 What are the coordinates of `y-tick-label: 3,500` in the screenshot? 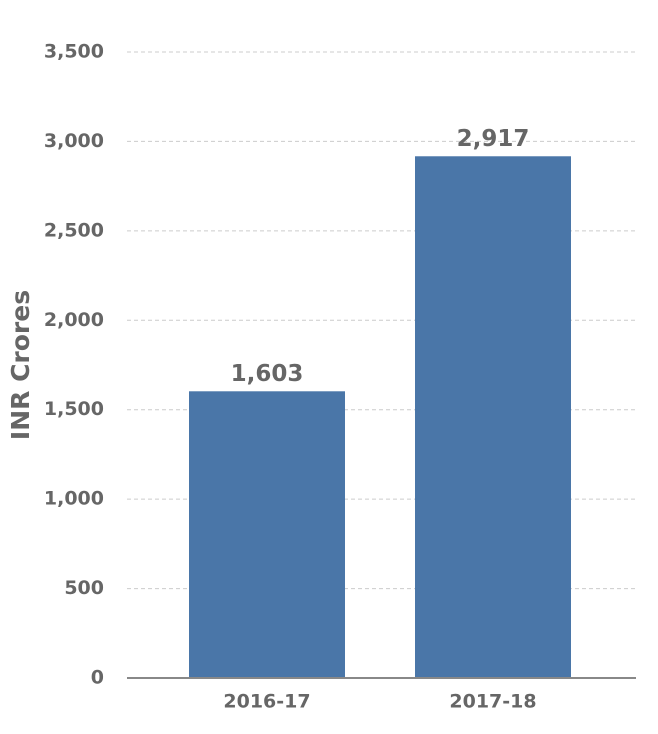 It's located at (74, 52).